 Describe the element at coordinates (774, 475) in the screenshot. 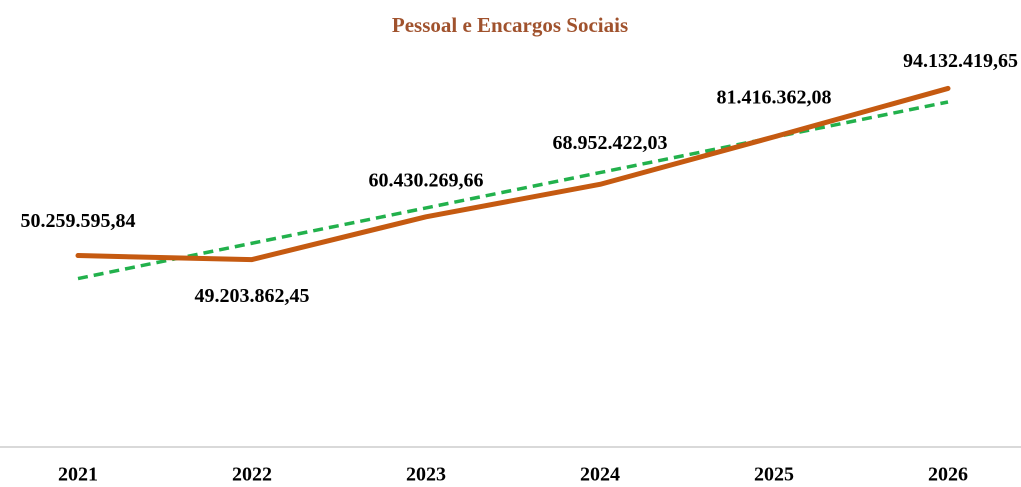

I see `x-tick-label: 2025` at that location.